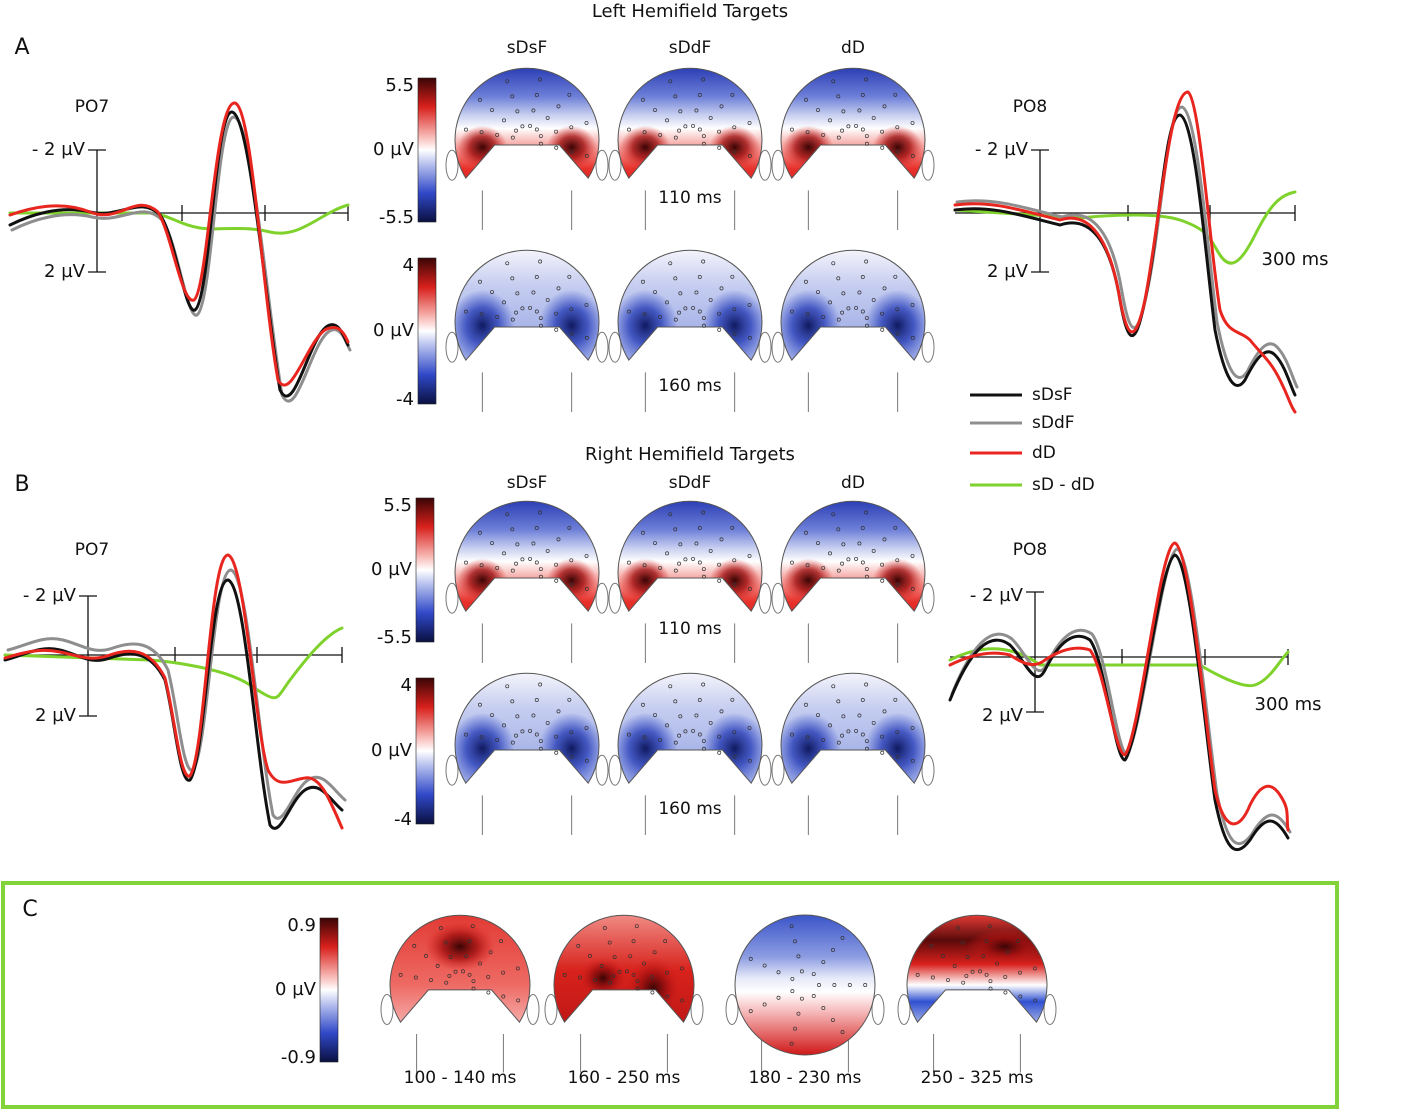 Image resolution: width=1422 pixels, height=1112 pixels. What do you see at coordinates (1030, 107) in the screenshot?
I see `electrode-label: PO8` at bounding box center [1030, 107].